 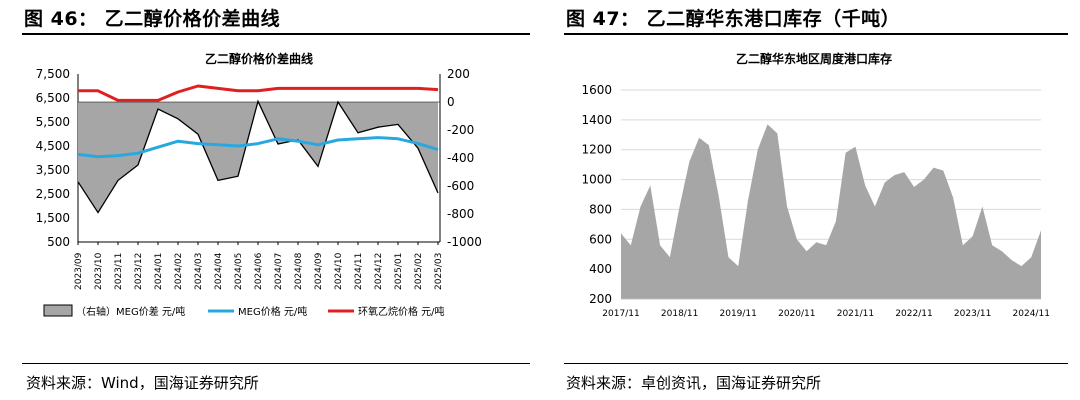 I want to click on x-tick-label: 2023/12, so click(x=139, y=271).